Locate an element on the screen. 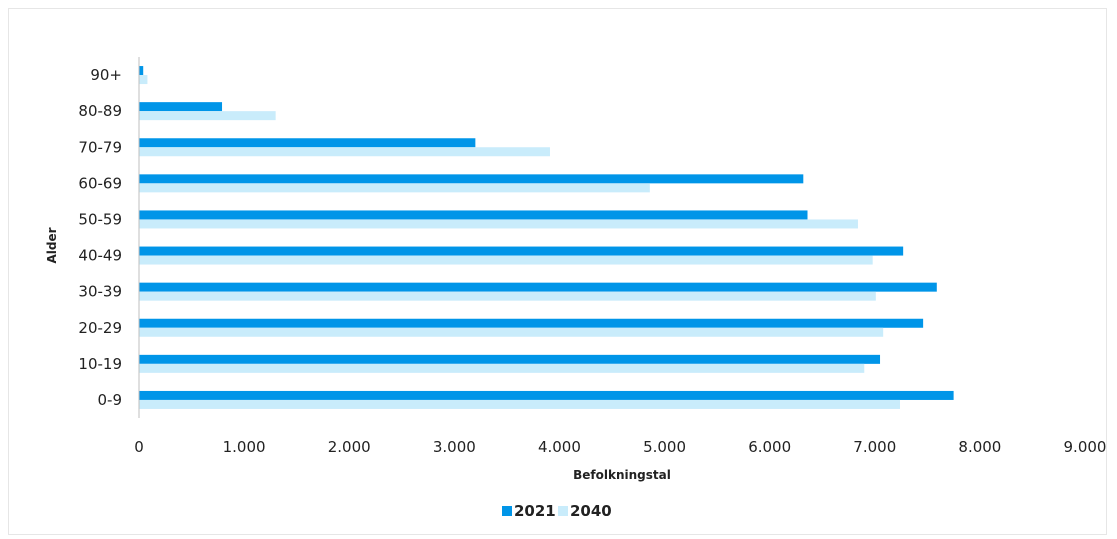  y-axis-title: Alder is located at coordinates (52, 245).